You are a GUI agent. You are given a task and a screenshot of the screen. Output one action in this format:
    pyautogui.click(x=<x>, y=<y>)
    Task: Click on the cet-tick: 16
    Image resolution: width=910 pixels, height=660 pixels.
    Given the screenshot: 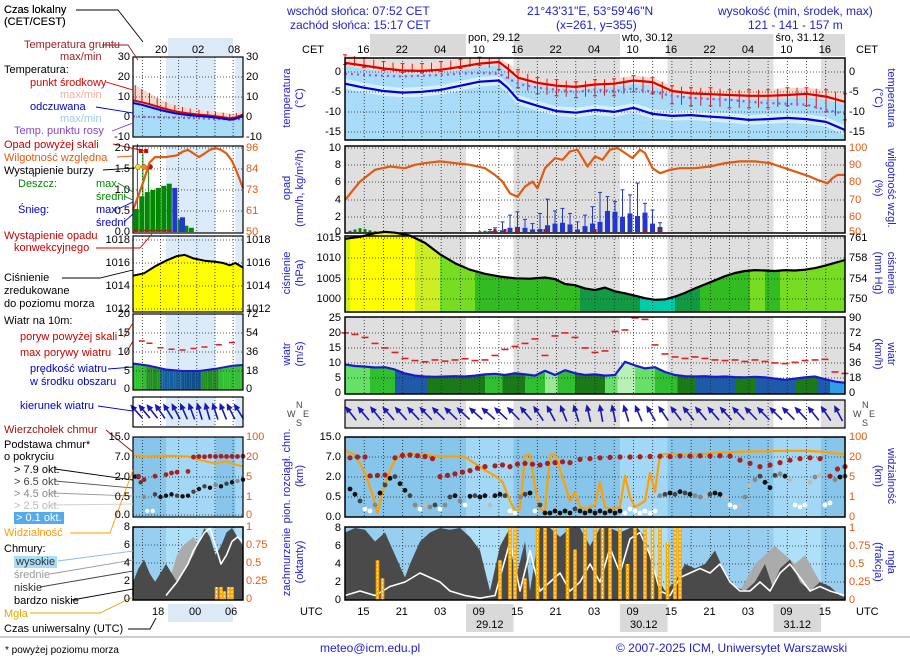 What is the action you would take?
    pyautogui.click(x=825, y=50)
    